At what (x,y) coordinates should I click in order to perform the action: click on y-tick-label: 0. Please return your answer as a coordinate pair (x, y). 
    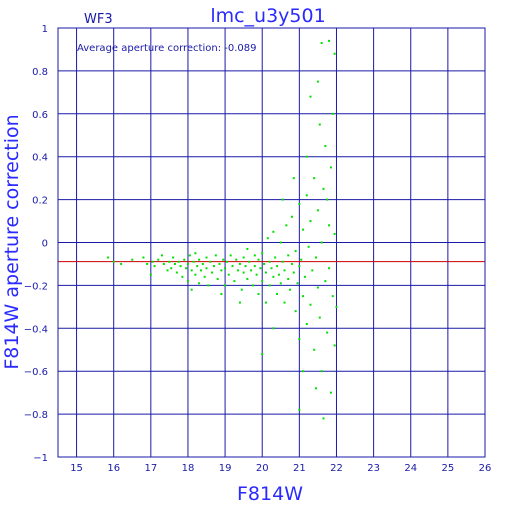
    Looking at the image, I should click on (45, 244).